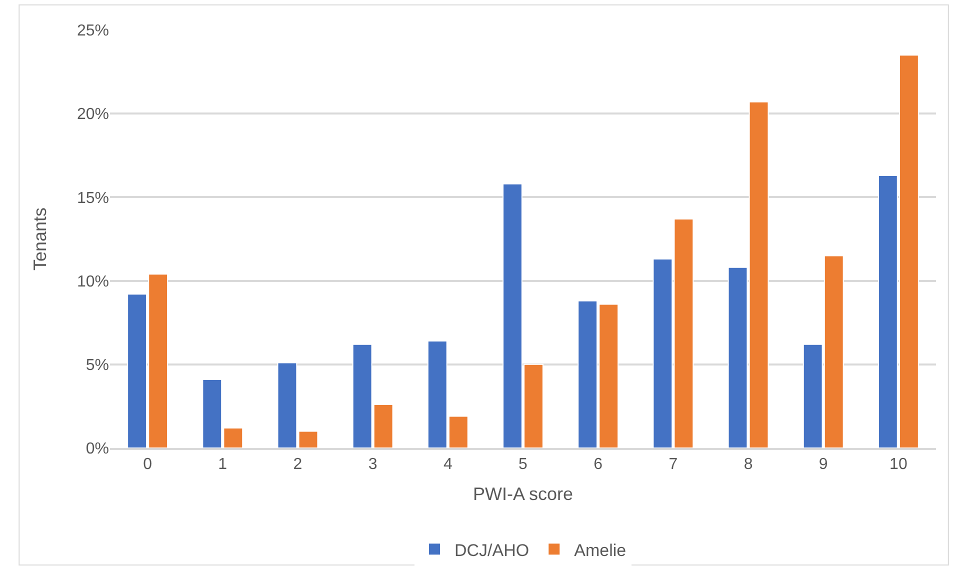 Image resolution: width=954 pixels, height=580 pixels. What do you see at coordinates (147, 465) in the screenshot?
I see `x-tick-label: 0` at bounding box center [147, 465].